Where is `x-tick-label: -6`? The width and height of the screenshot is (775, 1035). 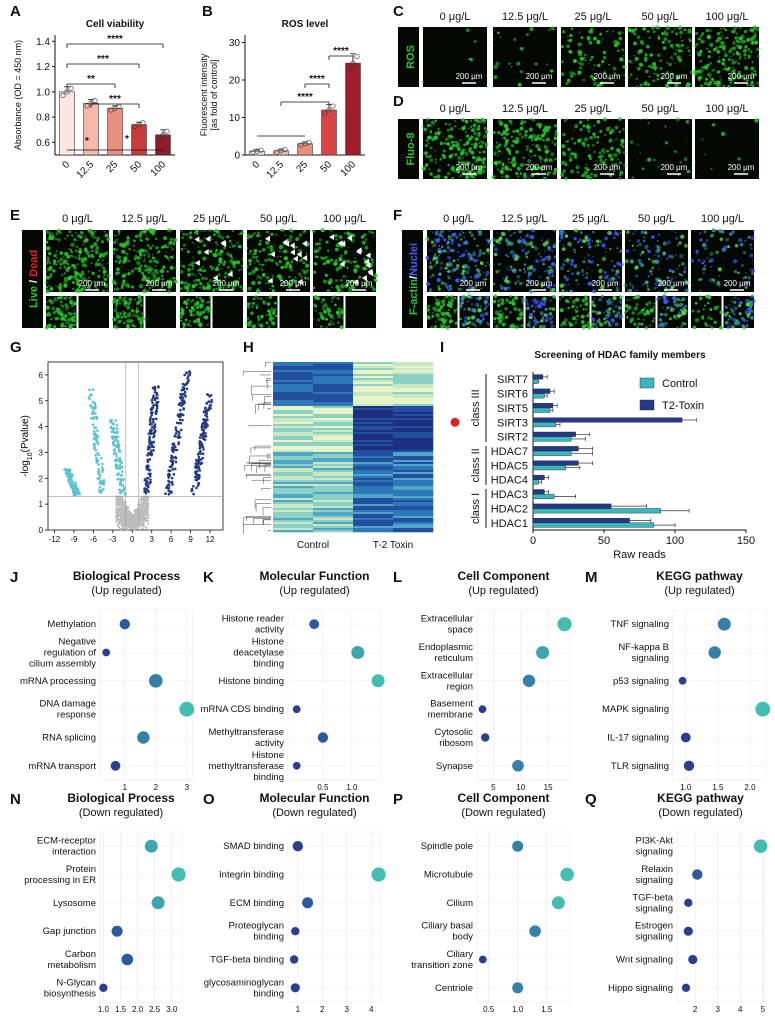
x-tick-label: -6 is located at coordinates (94, 539).